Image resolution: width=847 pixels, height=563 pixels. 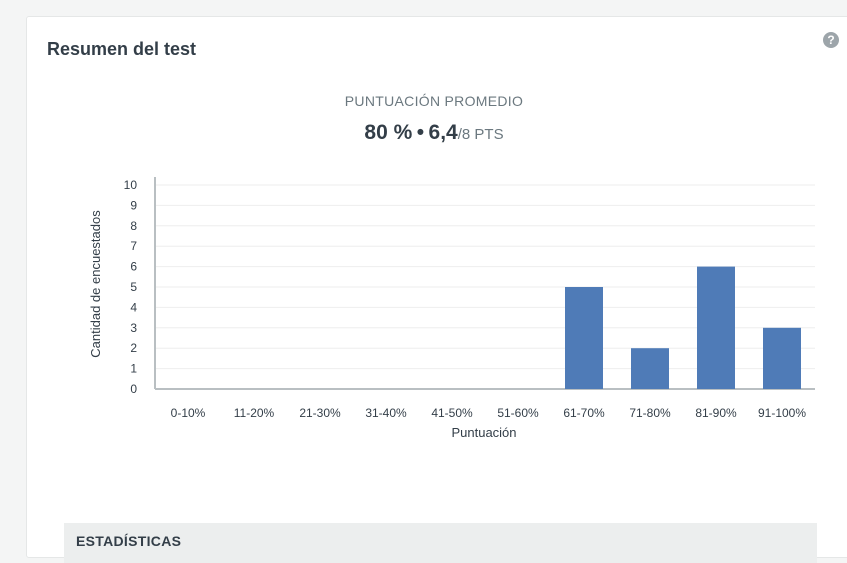 I want to click on y-tick-label: 3, so click(x=133, y=328).